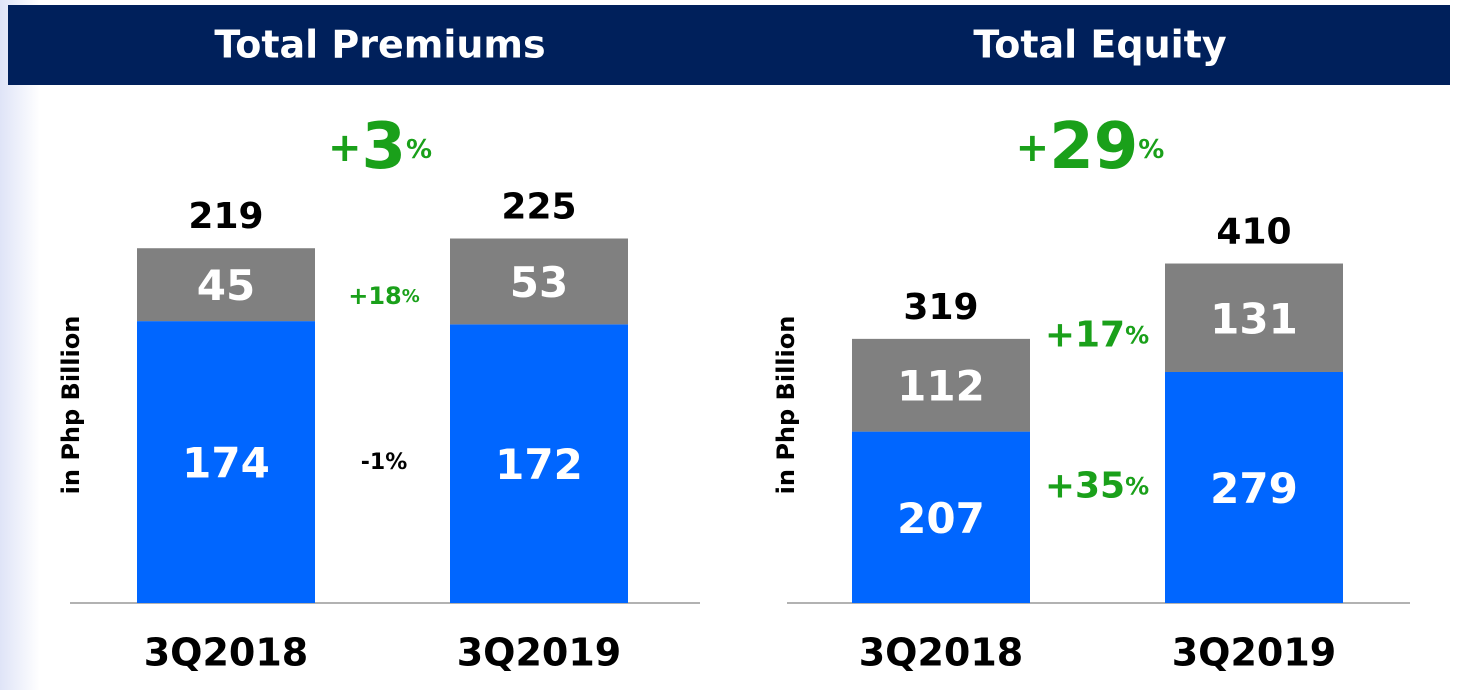 This screenshot has height=690, width=1458. What do you see at coordinates (384, 462) in the screenshot?
I see `segment-growth-label: -1%` at bounding box center [384, 462].